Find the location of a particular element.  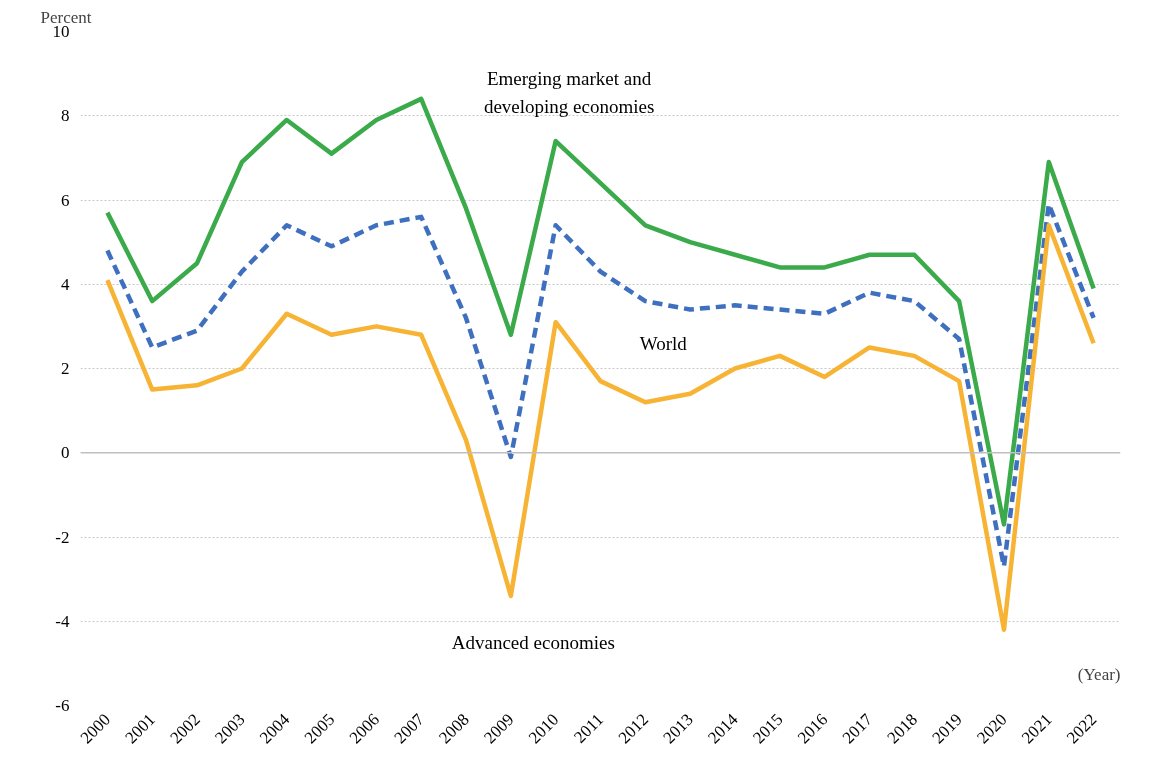

y-tick-label: 0 is located at coordinates (65, 453).